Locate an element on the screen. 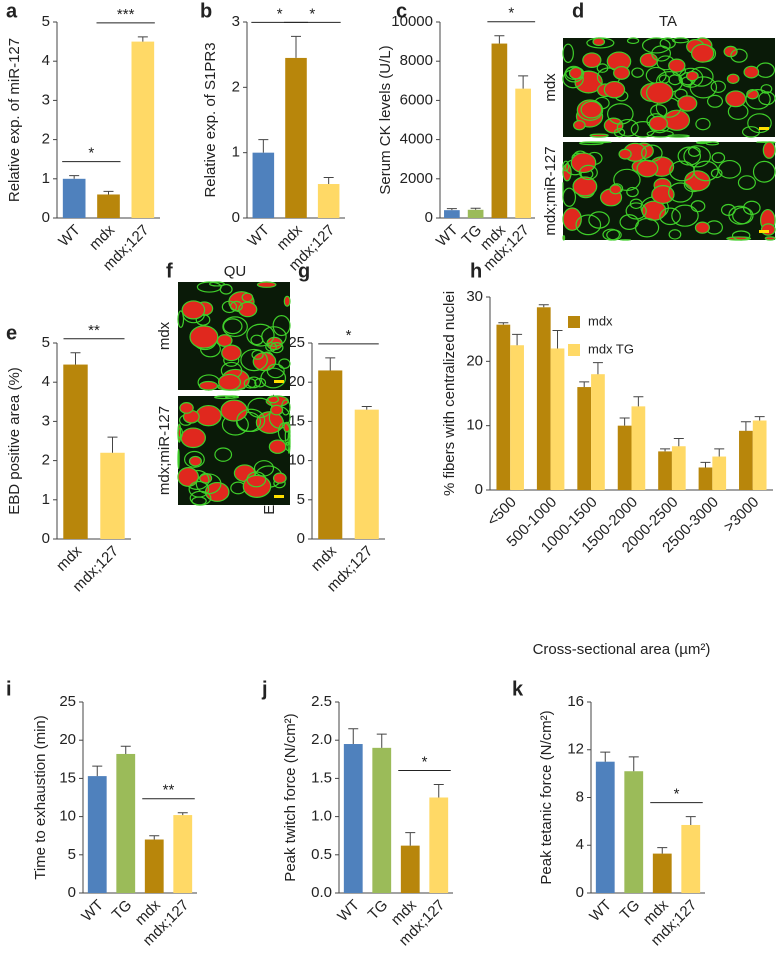 The height and width of the screenshot is (971, 781). y-tick-label: 10000 is located at coordinates (412, 21).